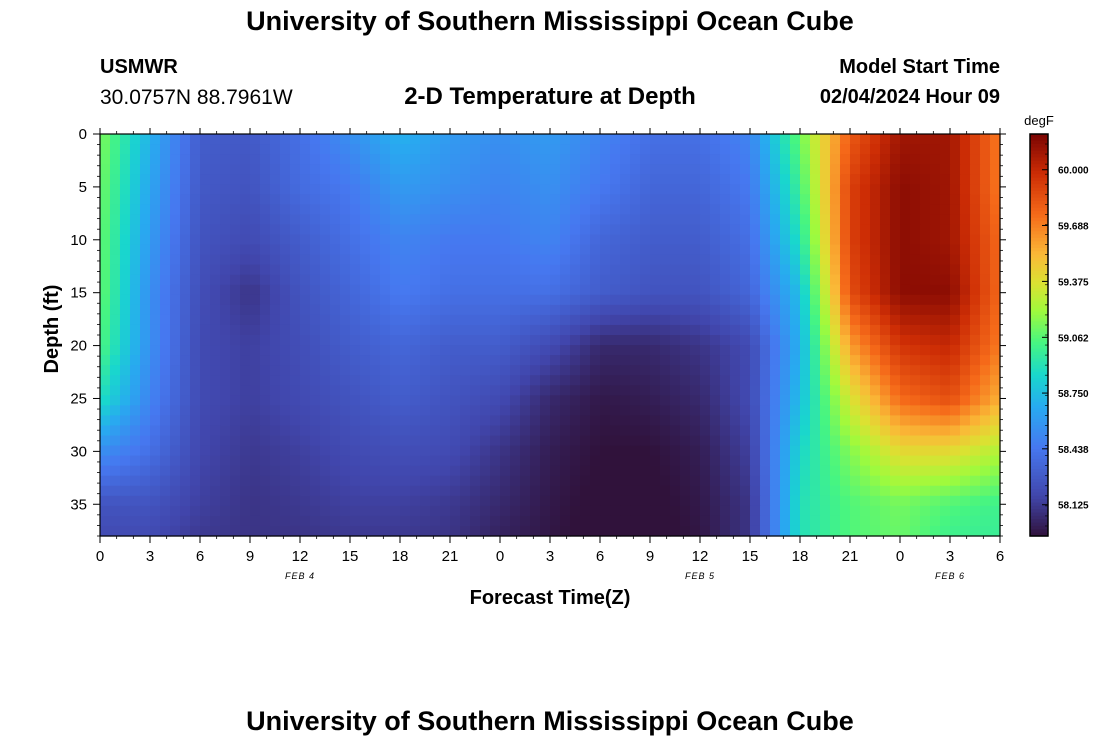 This screenshot has width=1100, height=750. I want to click on colorbar-segment, so click(1039, 273).